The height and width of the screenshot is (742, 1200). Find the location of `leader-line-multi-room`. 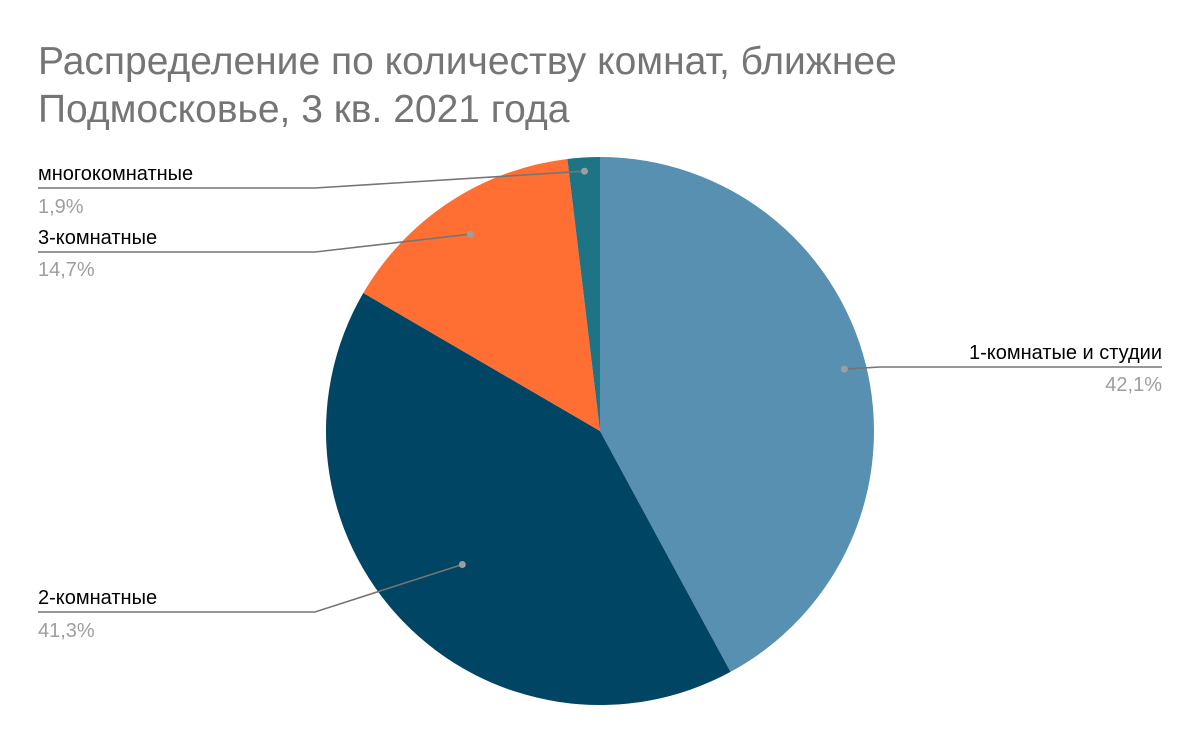

leader-line-multi-room is located at coordinates (311, 179).